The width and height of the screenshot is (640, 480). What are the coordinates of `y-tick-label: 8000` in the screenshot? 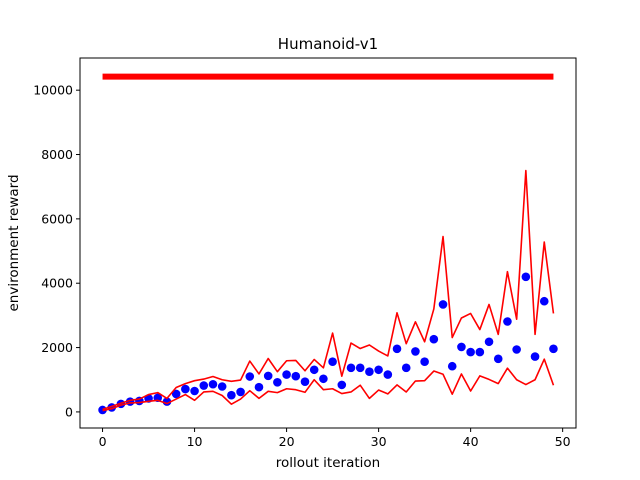 It's located at (57, 154).